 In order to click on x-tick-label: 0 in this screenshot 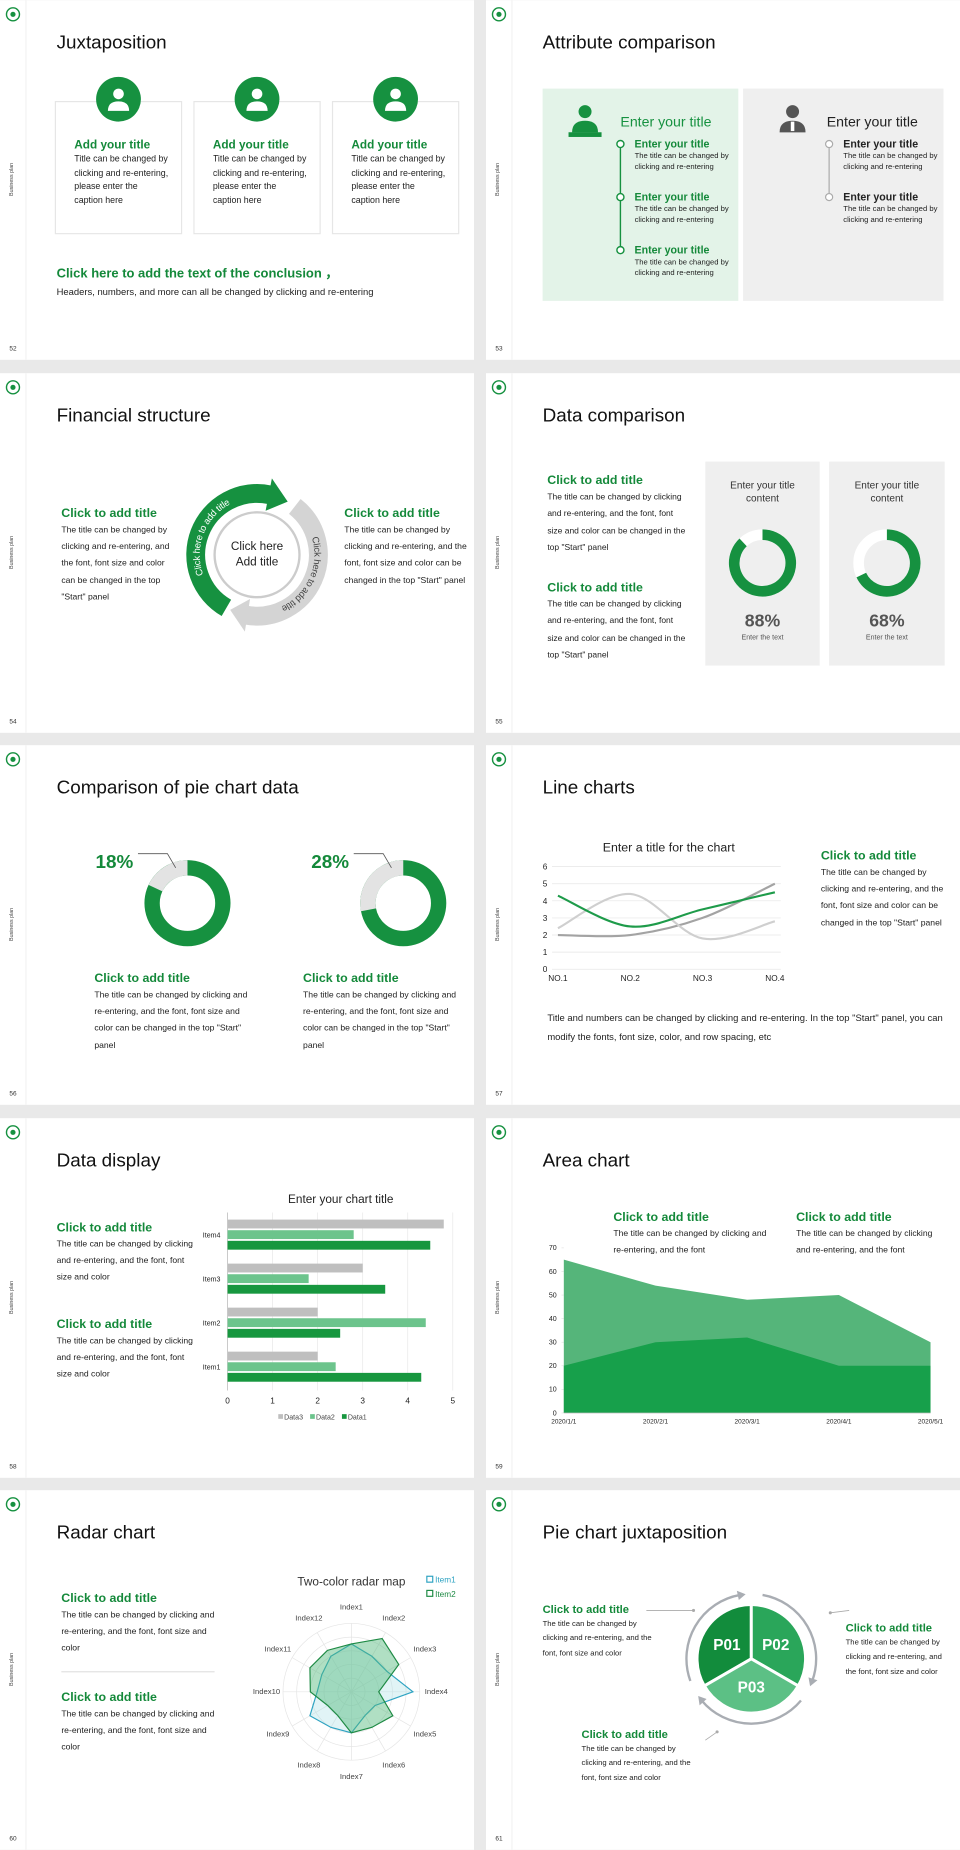, I will do `click(227, 1400)`.